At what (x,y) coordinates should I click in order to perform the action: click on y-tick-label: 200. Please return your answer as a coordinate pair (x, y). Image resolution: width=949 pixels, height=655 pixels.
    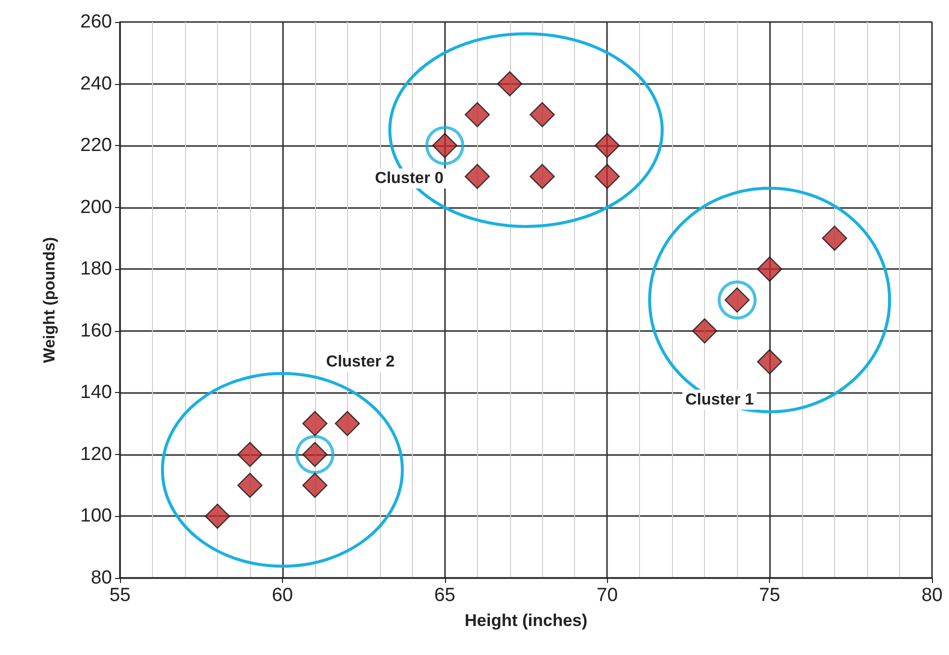
    Looking at the image, I should click on (96, 207).